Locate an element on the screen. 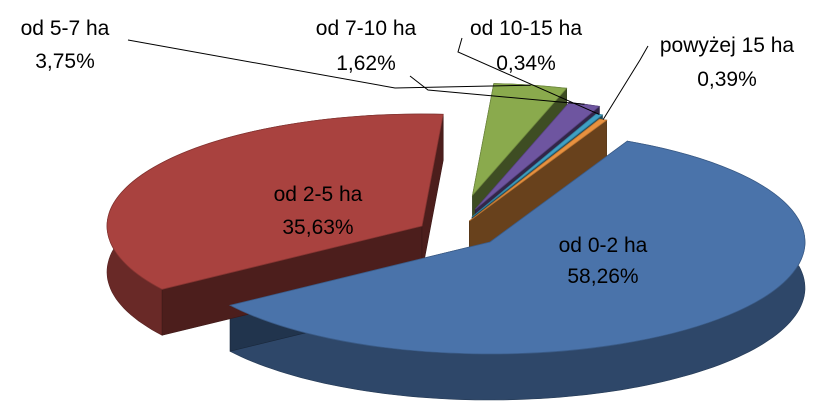 The width and height of the screenshot is (822, 408). leader-lines is located at coordinates (388, 78).